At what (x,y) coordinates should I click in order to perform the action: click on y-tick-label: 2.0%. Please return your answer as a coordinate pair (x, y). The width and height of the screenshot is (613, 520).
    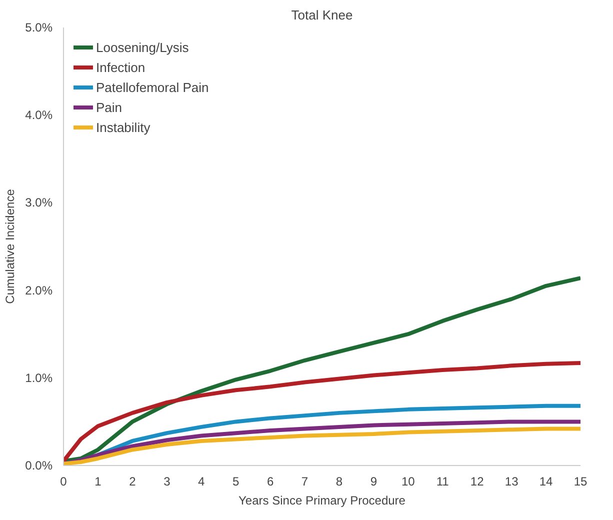
    Looking at the image, I should click on (39, 290).